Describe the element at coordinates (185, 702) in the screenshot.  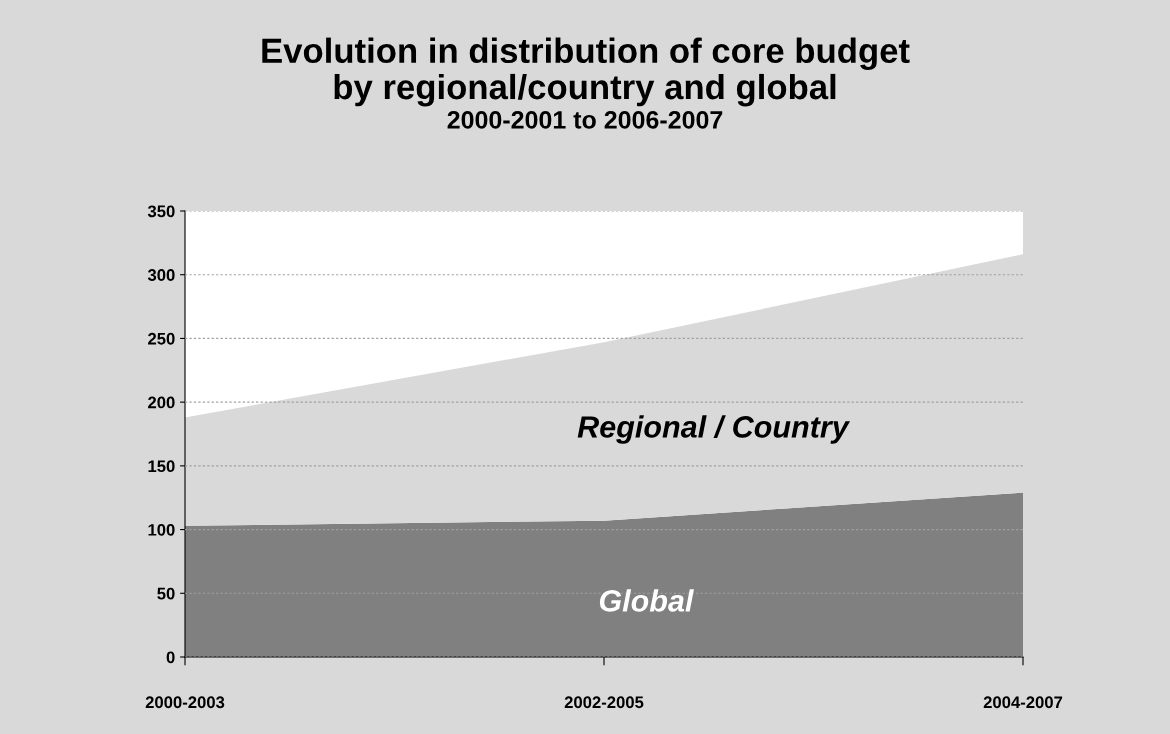
I see `x-tick-label: 2000-2003` at that location.